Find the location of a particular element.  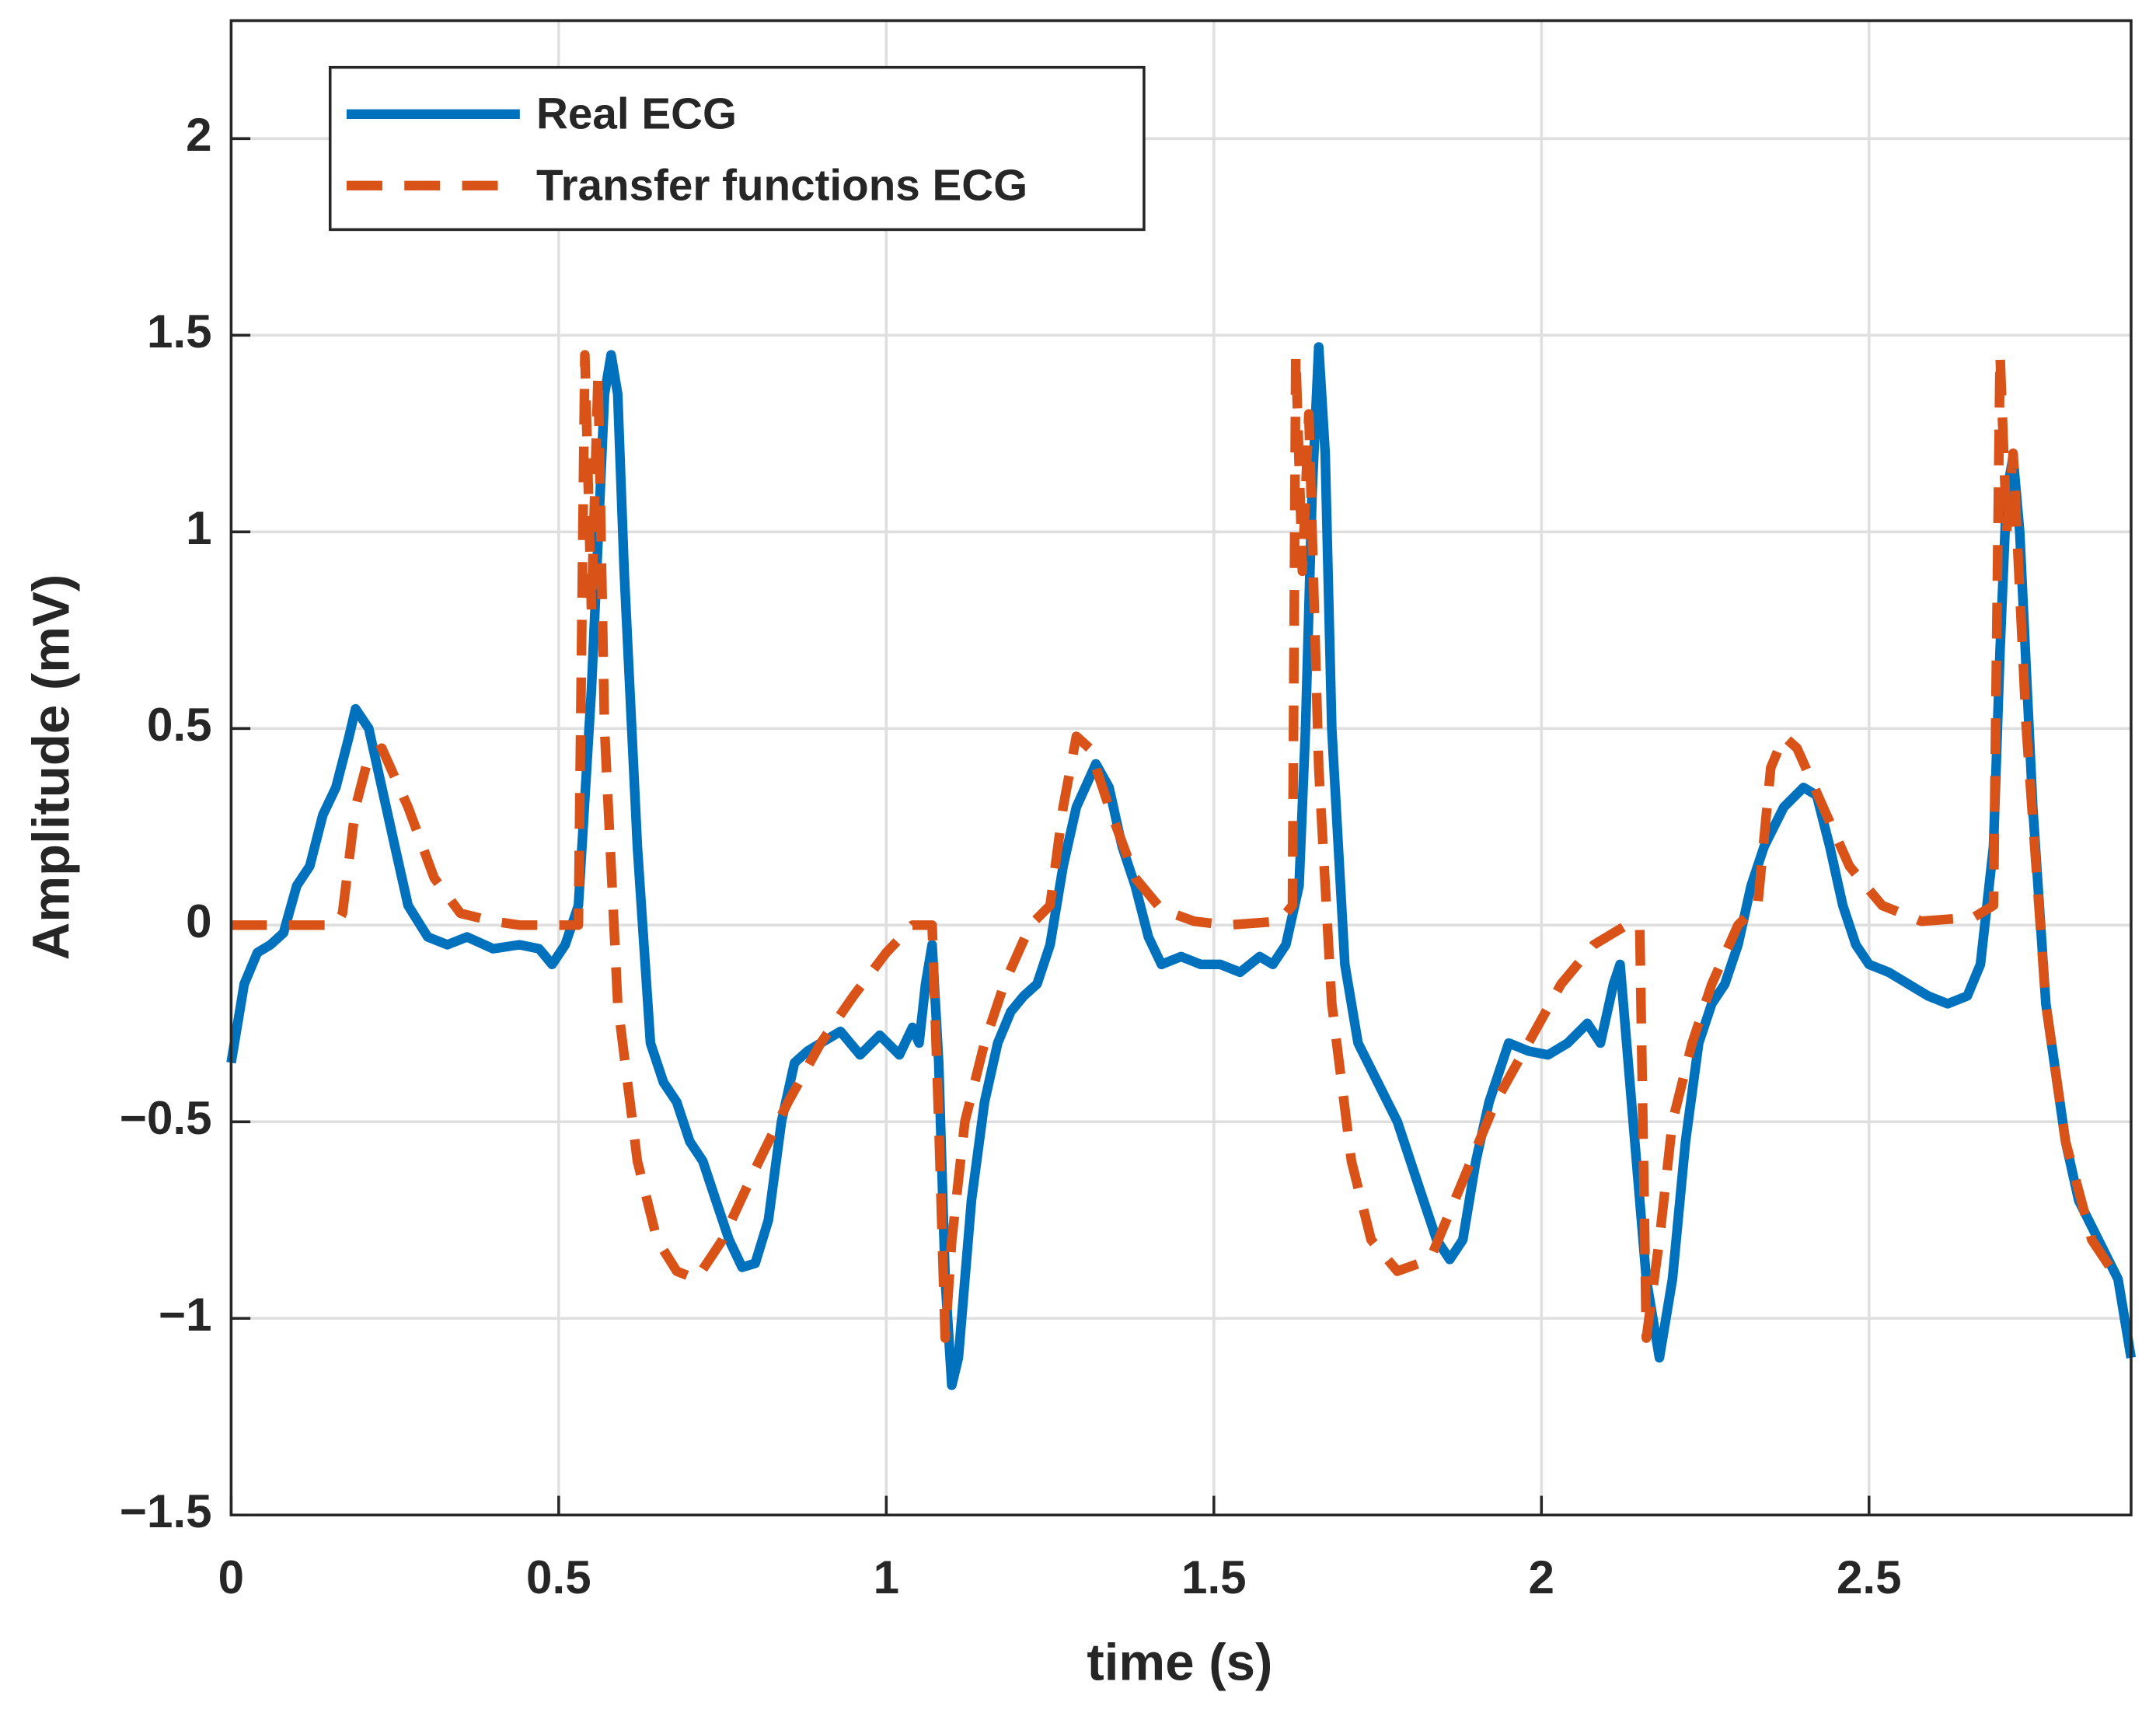

legend-label: Transfer functions ECG is located at coordinates (781, 184).